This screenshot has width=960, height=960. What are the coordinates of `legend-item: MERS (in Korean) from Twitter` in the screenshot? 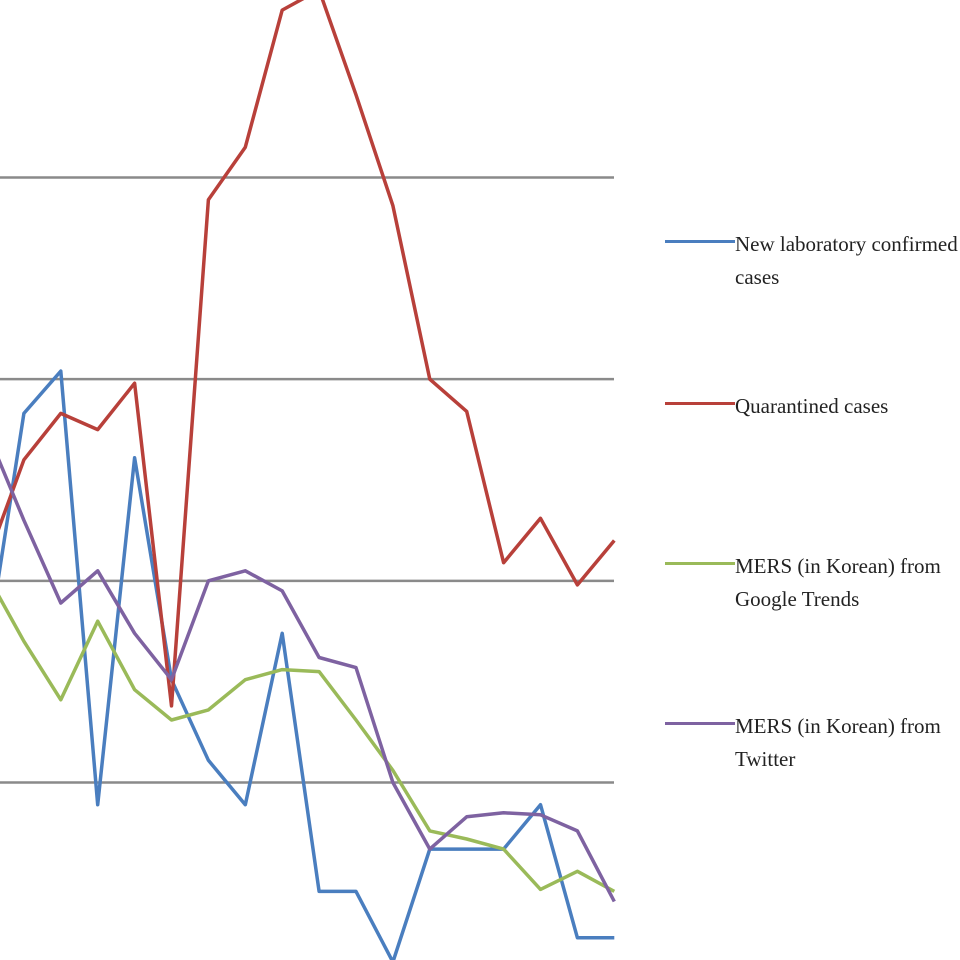 It's located at (812, 743).